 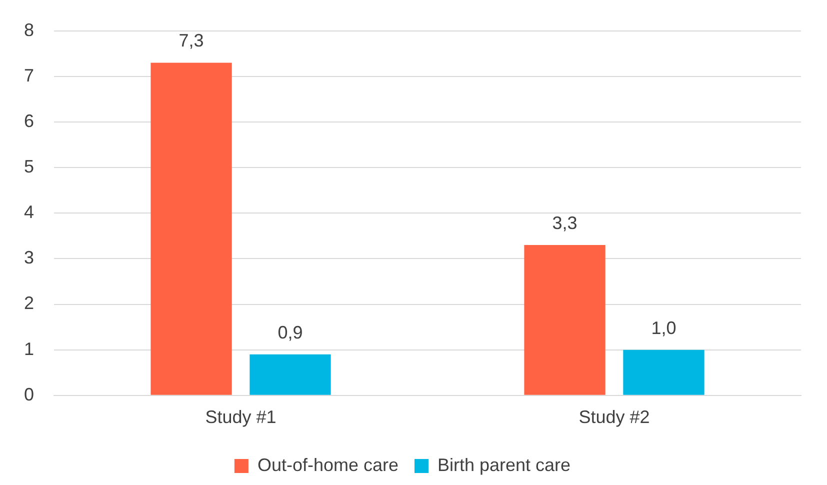 What do you see at coordinates (29, 120) in the screenshot?
I see `y-tick-label: 6` at bounding box center [29, 120].